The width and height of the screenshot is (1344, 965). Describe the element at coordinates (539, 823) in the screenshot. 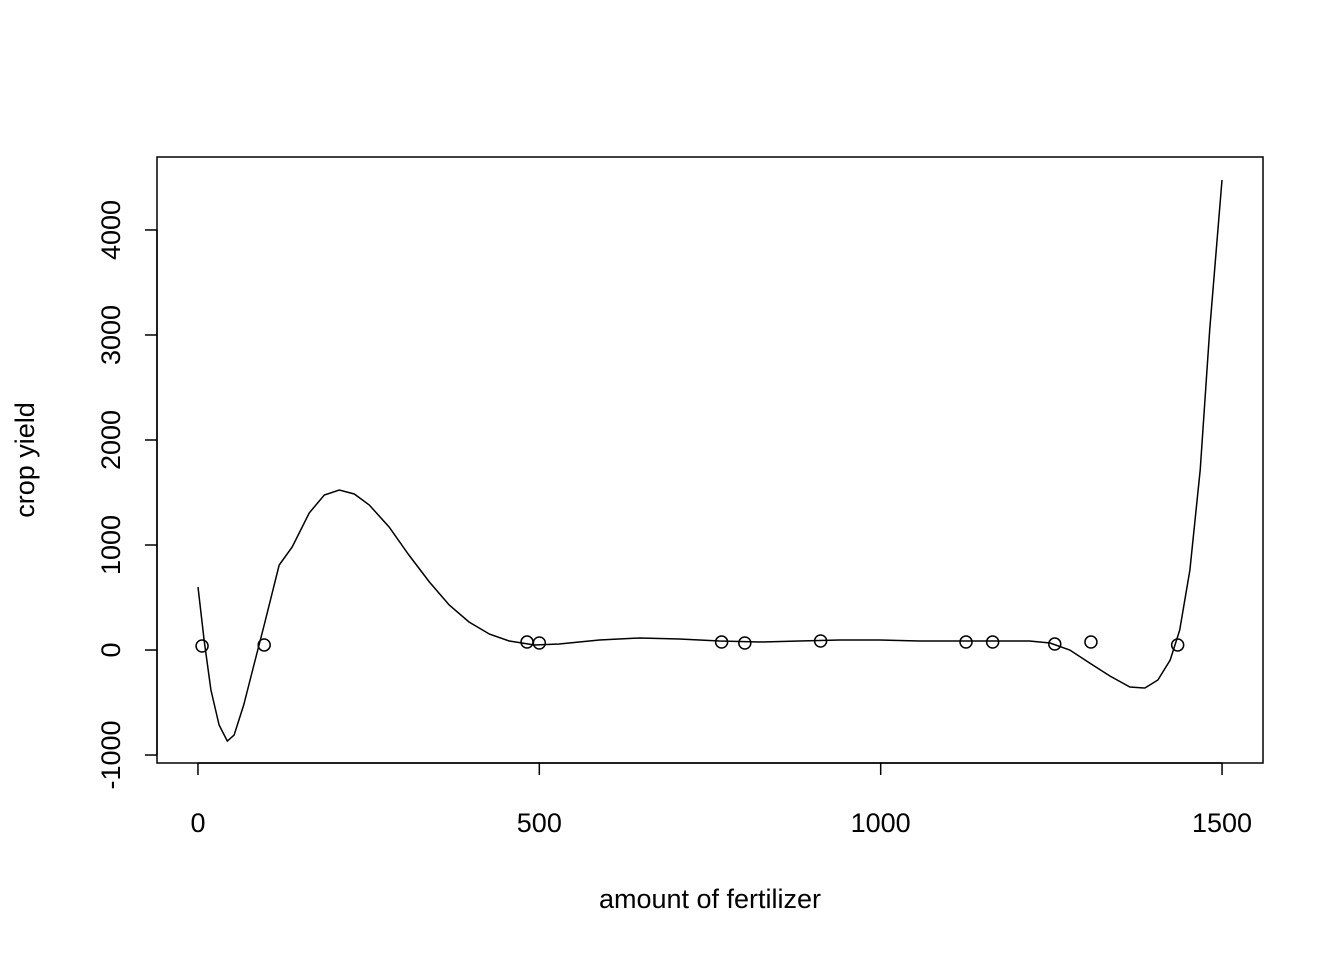

I see `x-tick-label: 500` at that location.